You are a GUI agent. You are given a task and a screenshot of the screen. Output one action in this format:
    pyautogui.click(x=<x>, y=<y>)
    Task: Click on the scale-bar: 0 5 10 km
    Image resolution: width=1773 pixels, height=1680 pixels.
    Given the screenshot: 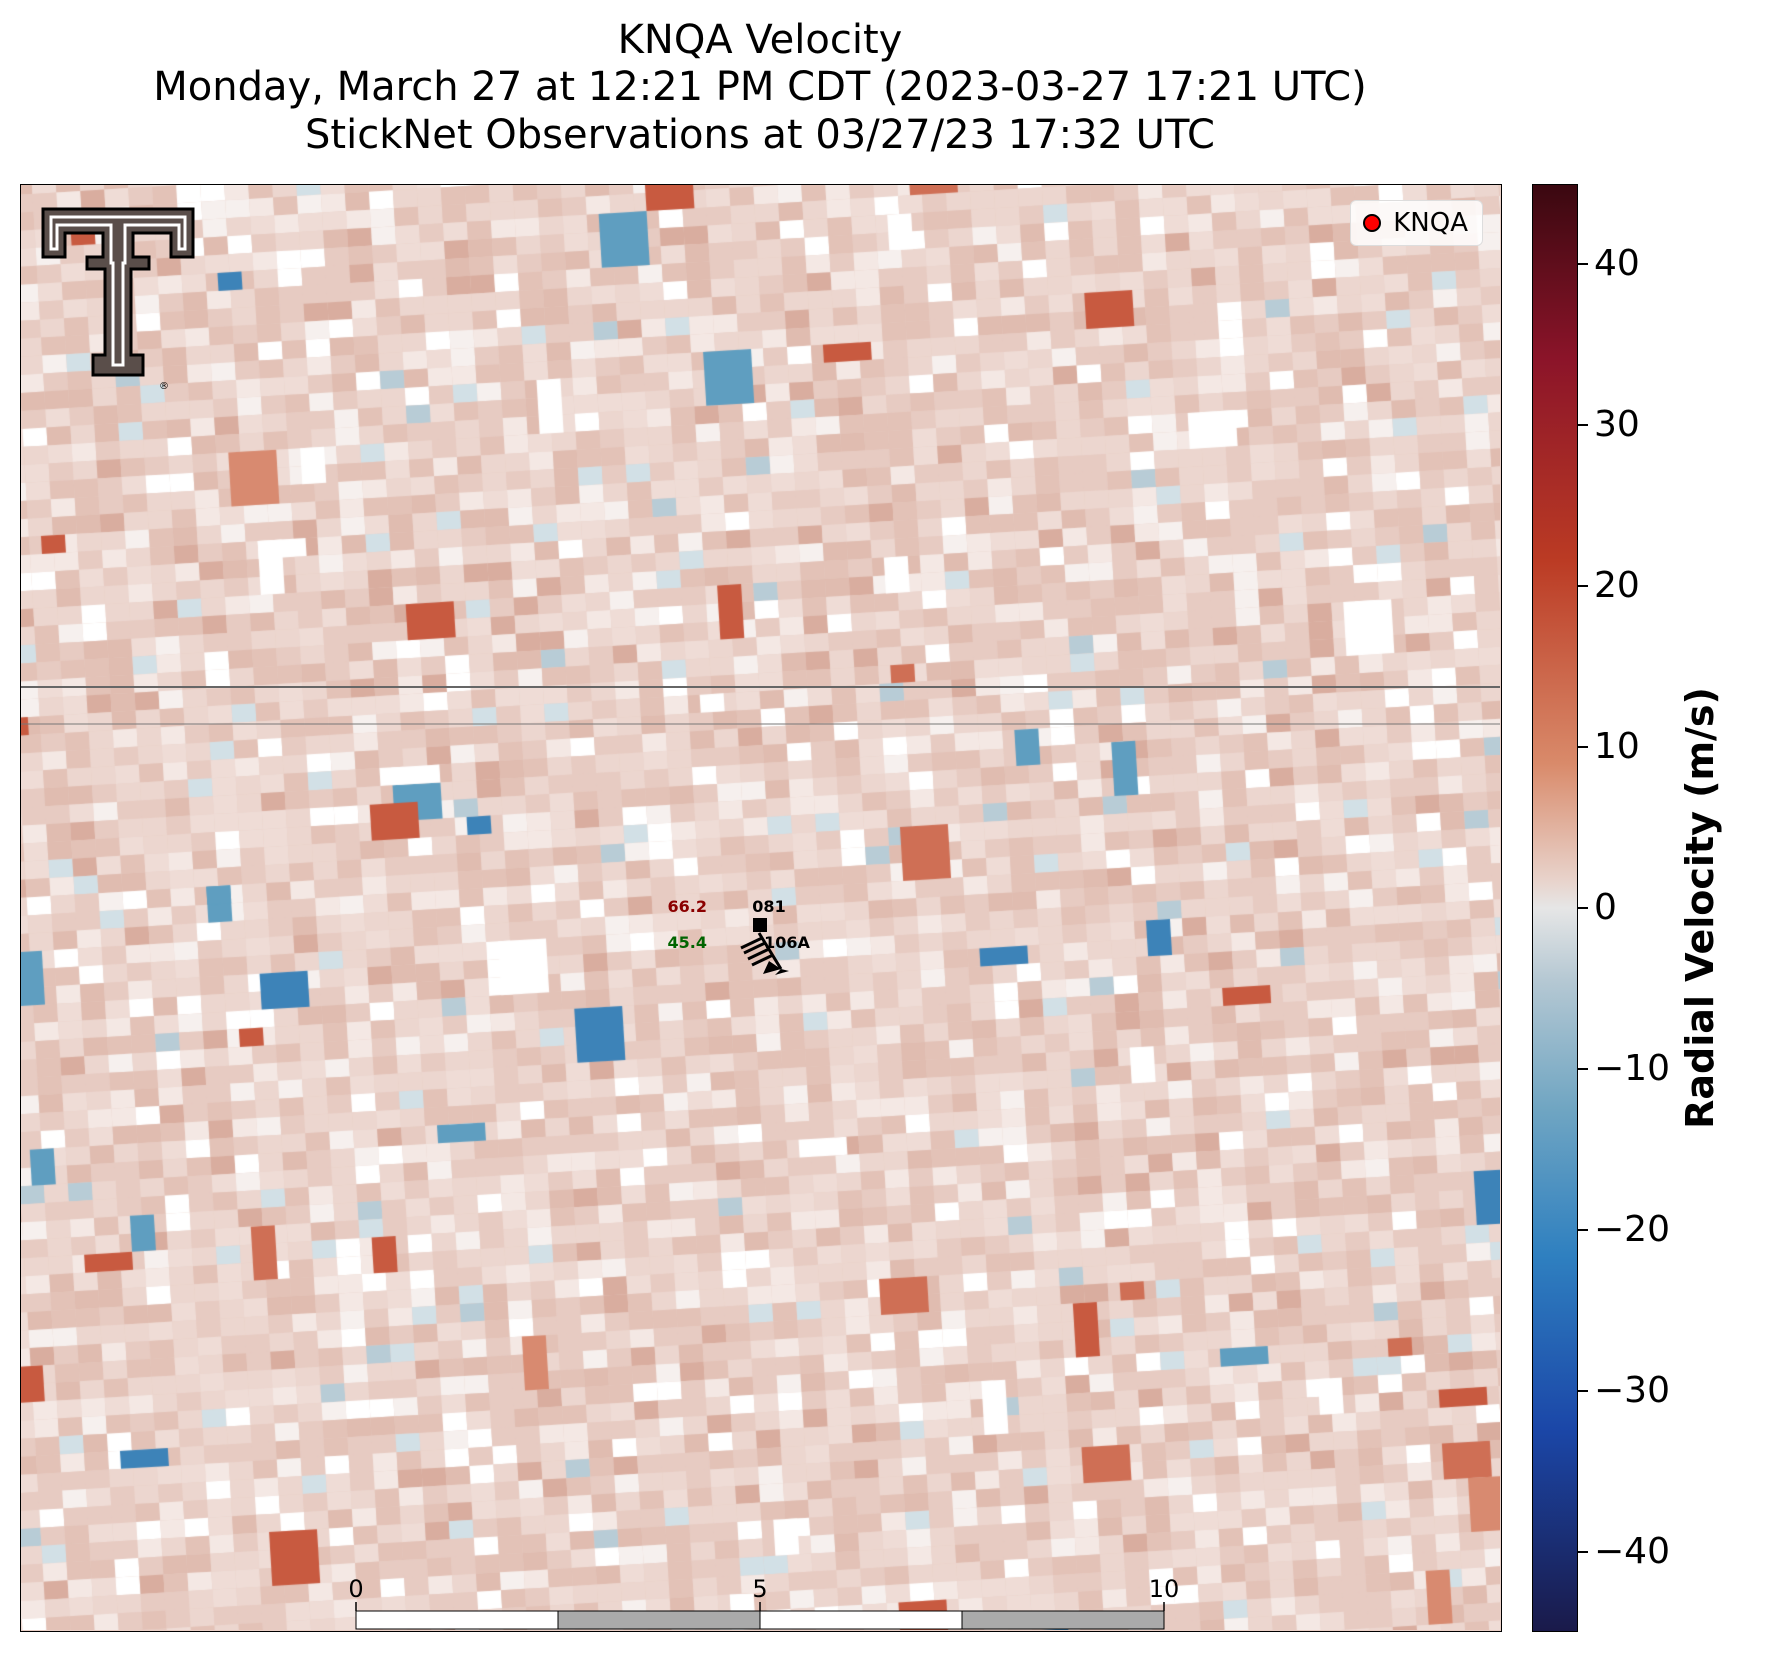 What is the action you would take?
    pyautogui.click(x=763, y=1602)
    